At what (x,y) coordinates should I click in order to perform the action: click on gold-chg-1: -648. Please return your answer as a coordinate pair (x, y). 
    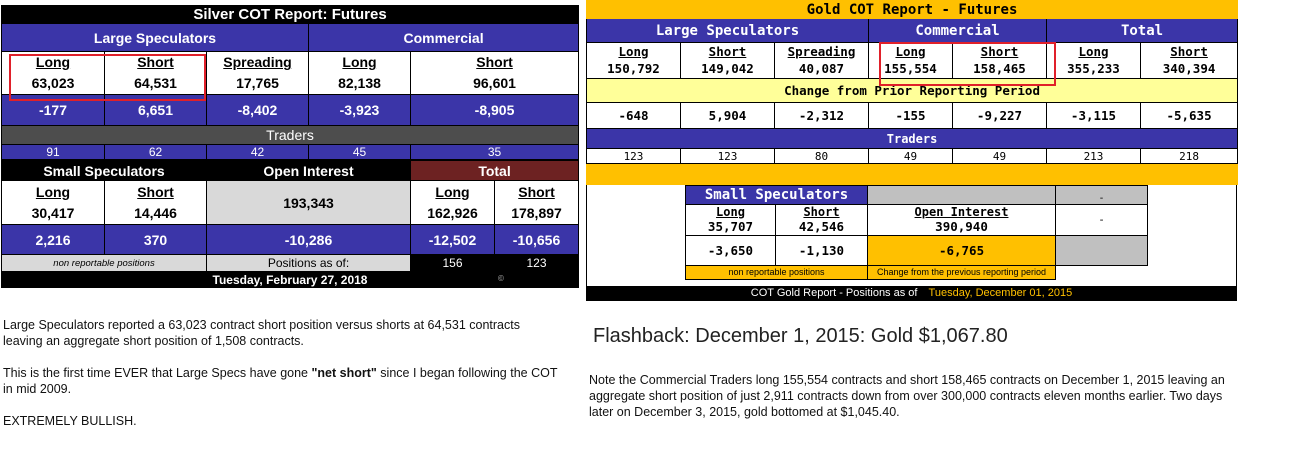
    Looking at the image, I should click on (633, 115).